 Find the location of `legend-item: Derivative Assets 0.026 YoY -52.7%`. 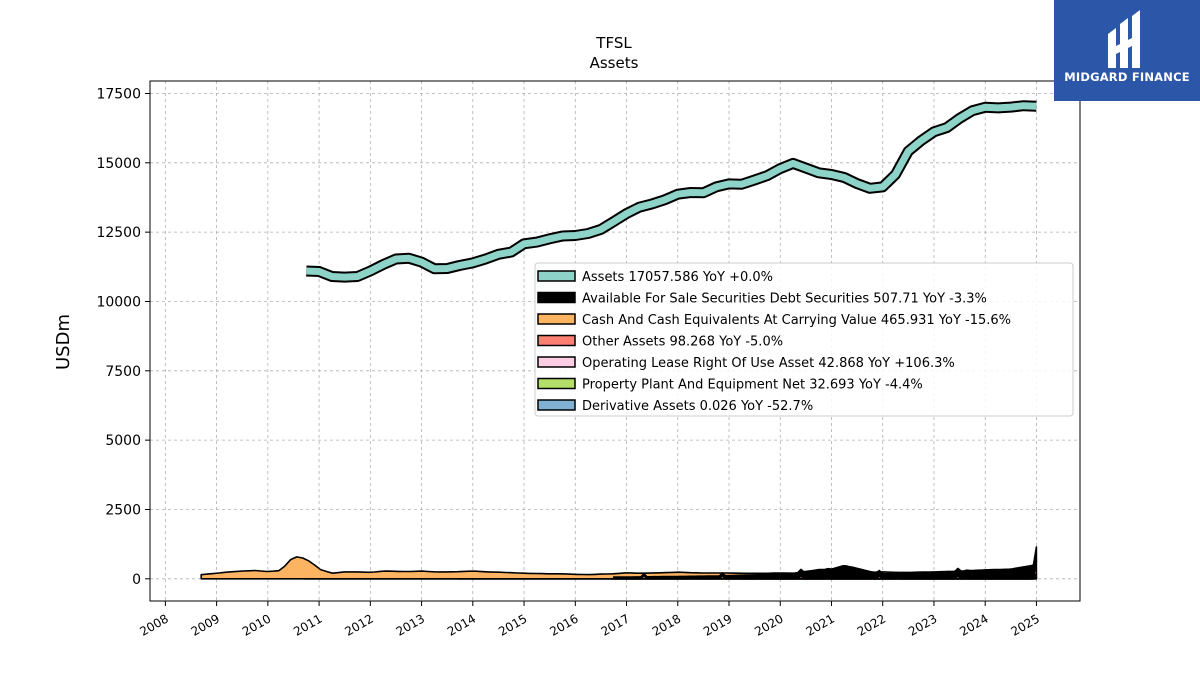

legend-item: Derivative Assets 0.026 YoY -52.7% is located at coordinates (675, 406).